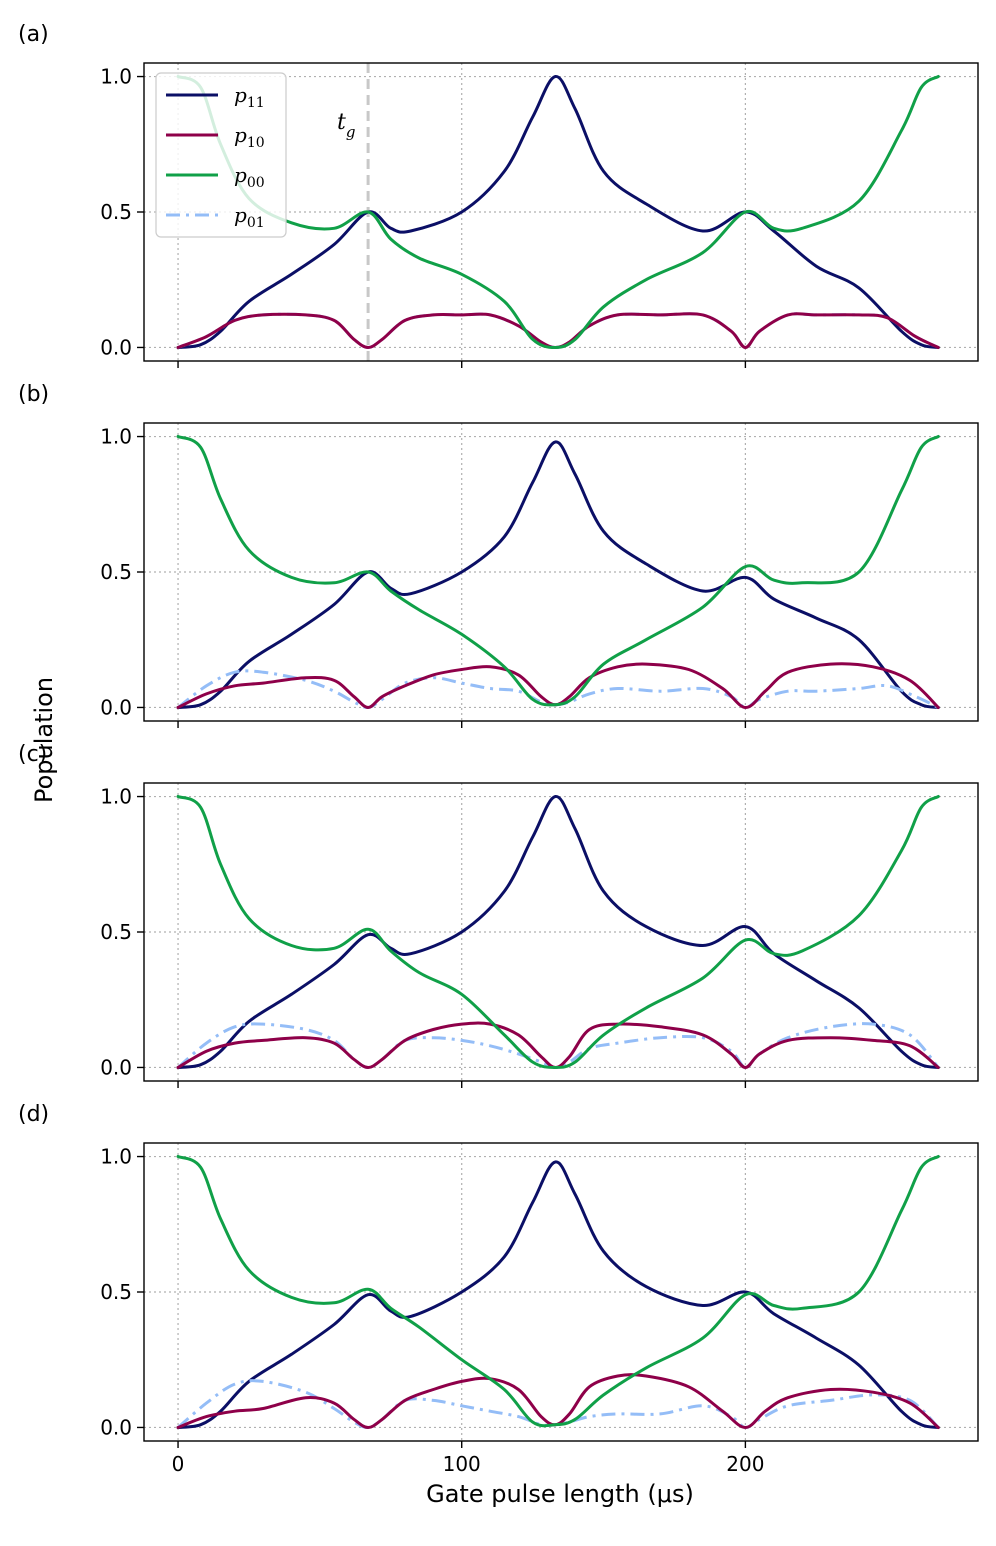 This screenshot has width=996, height=1546. What do you see at coordinates (745, 1464) in the screenshot?
I see `x-tick-label: 200` at bounding box center [745, 1464].